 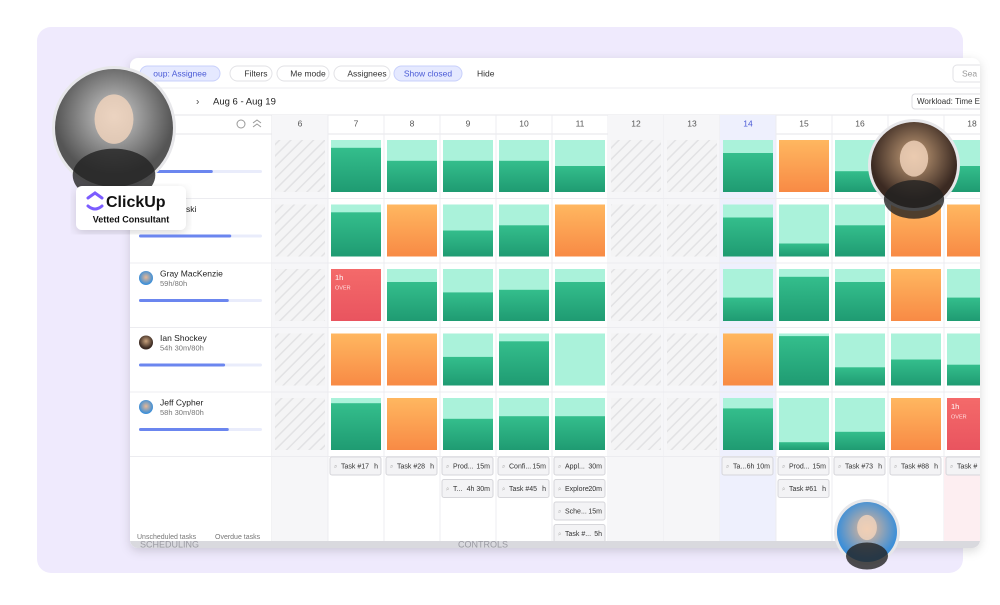 What do you see at coordinates (486, 73) in the screenshot?
I see `toolbar-label: Hide` at bounding box center [486, 73].